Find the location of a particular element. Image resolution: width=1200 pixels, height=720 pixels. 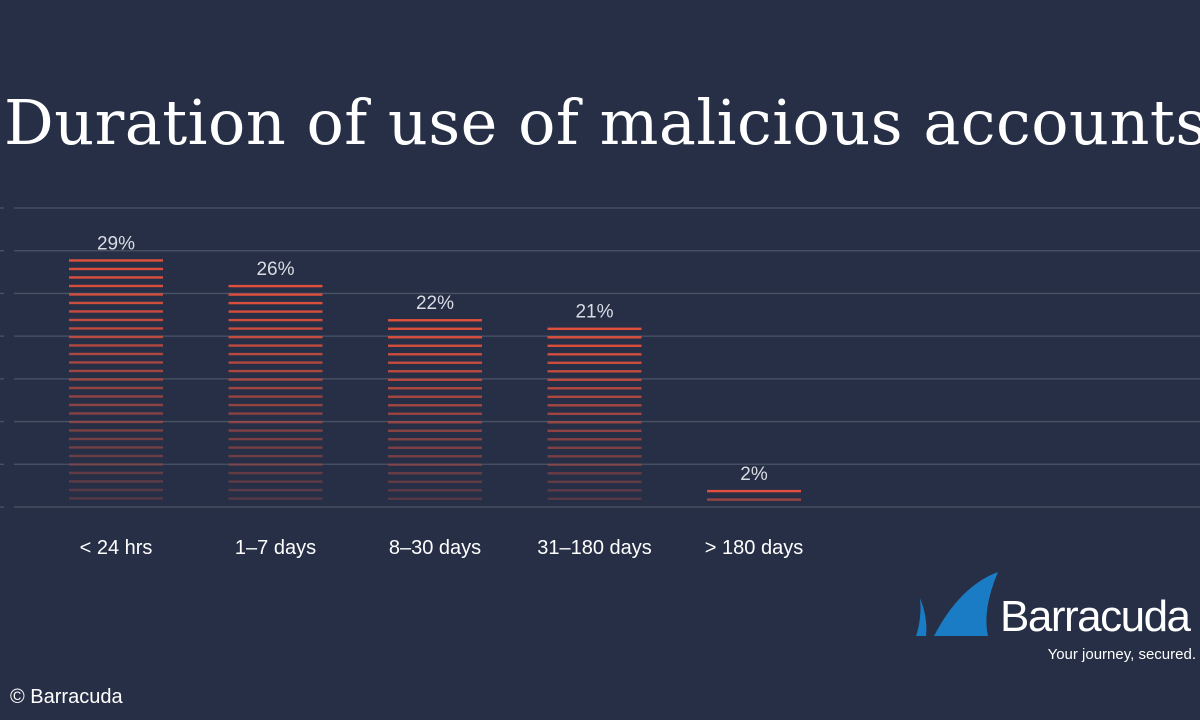

x-tick-label: < 24 hrs is located at coordinates (116, 548).